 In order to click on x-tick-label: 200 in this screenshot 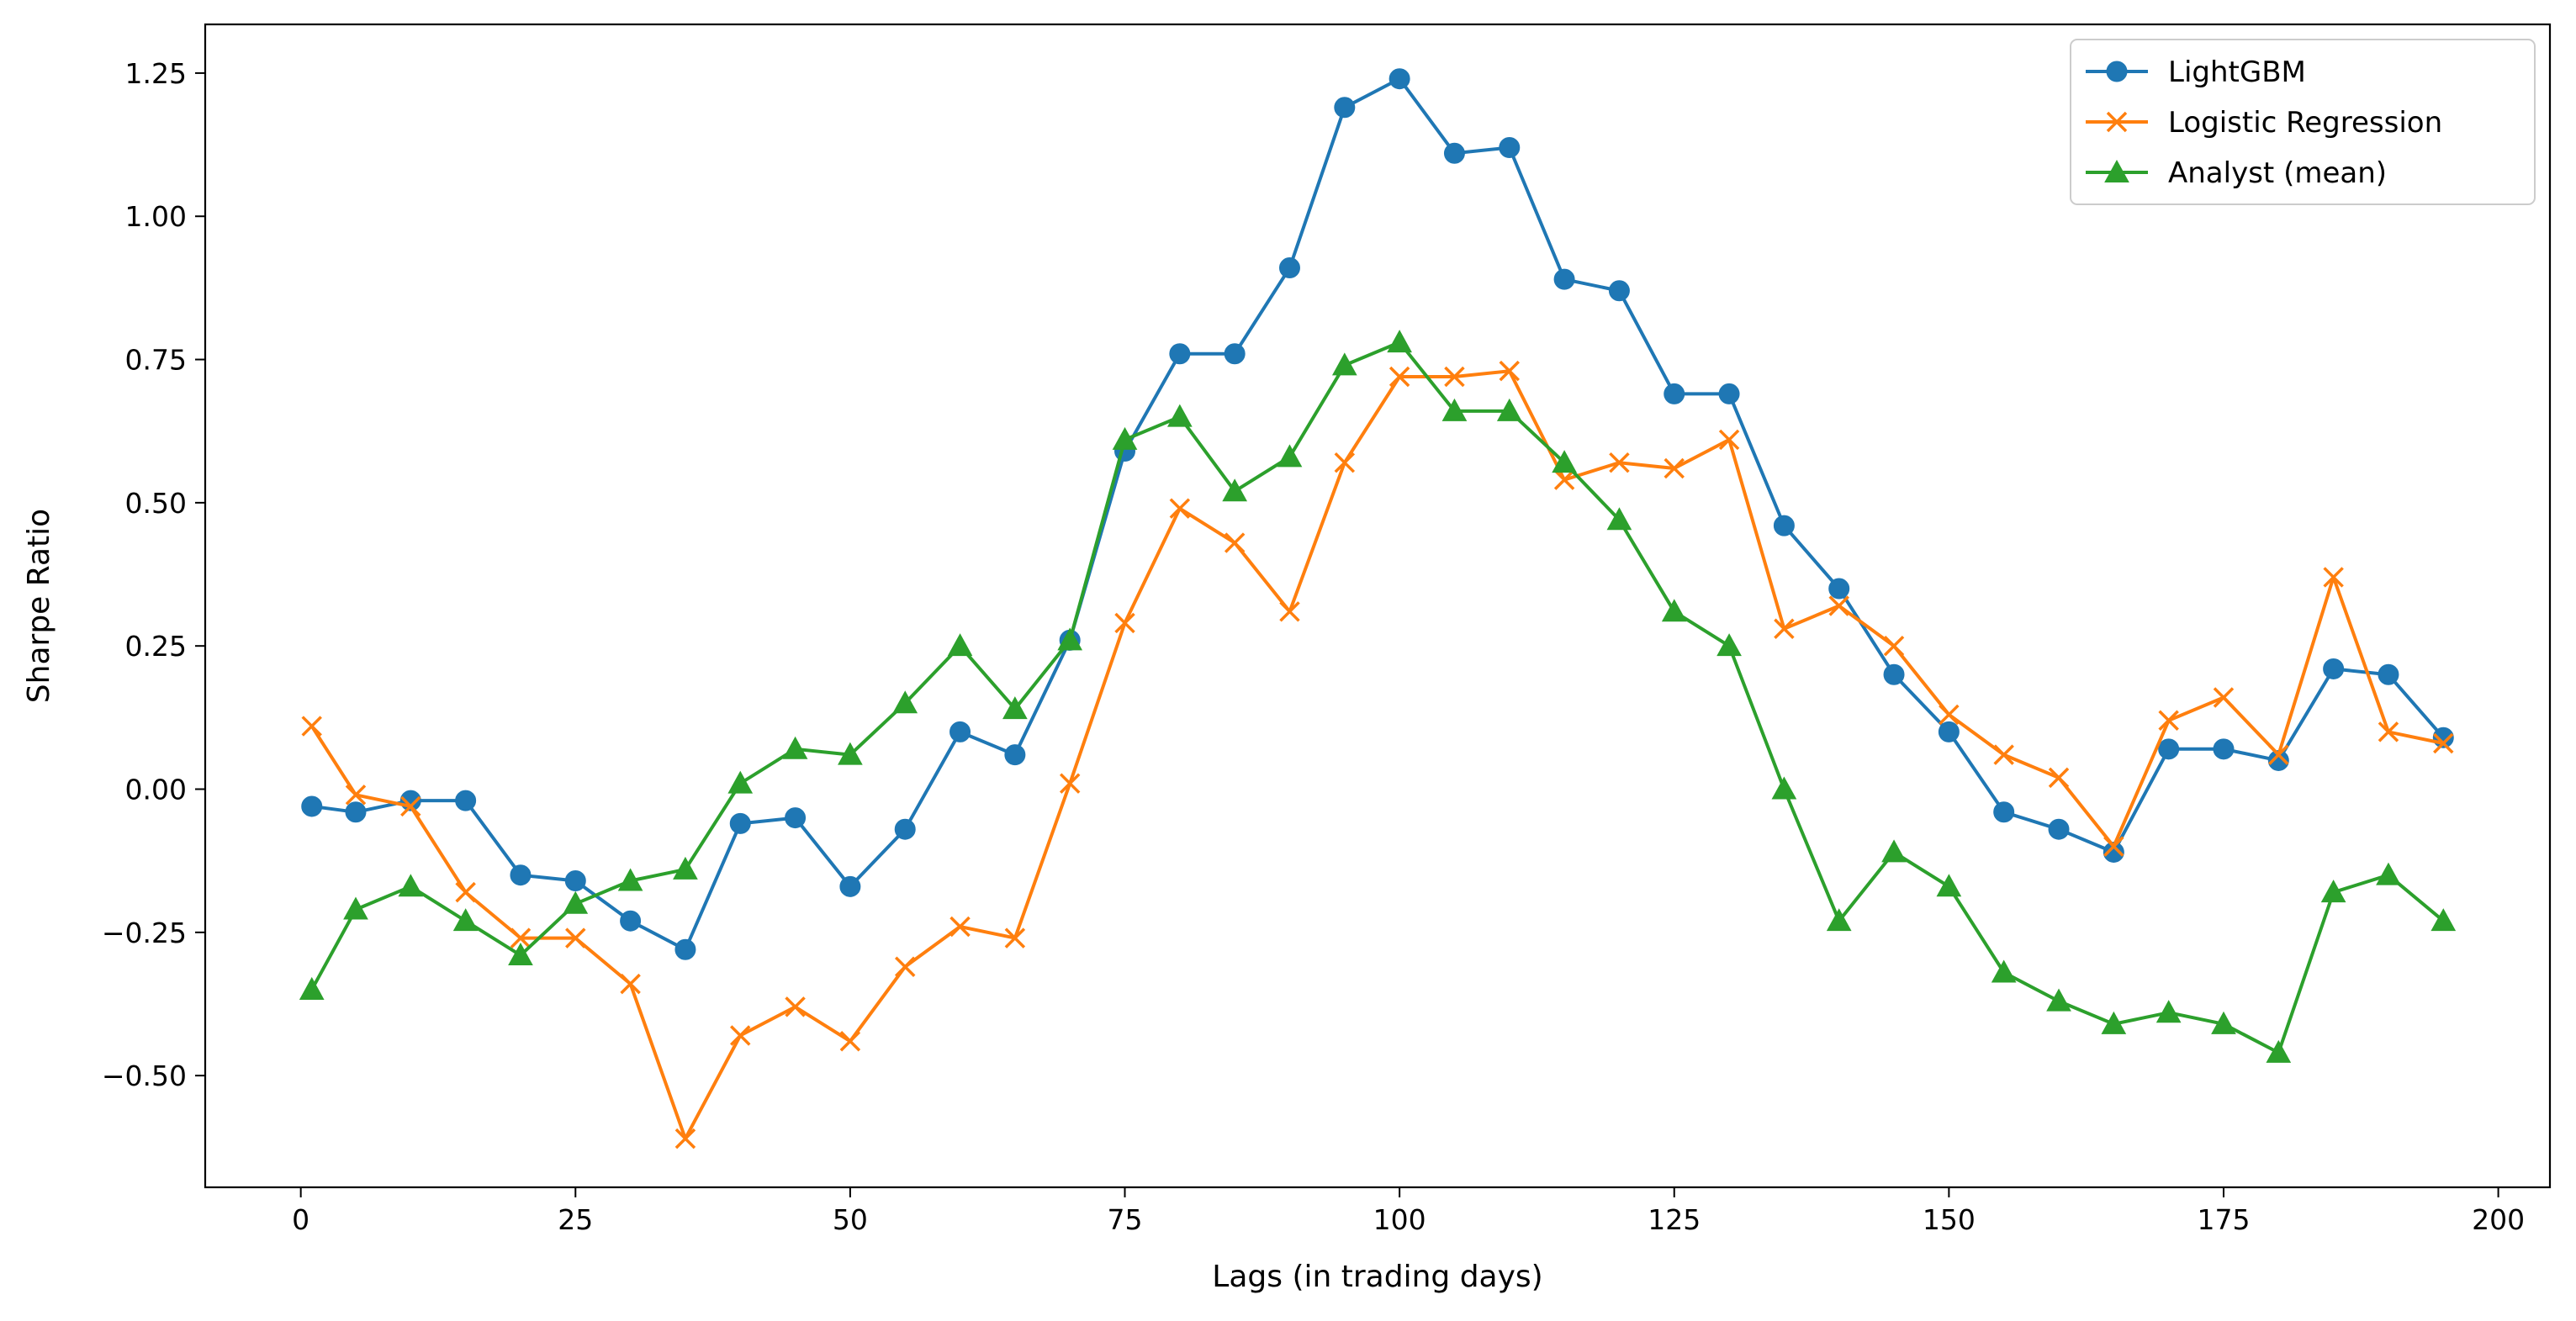, I will do `click(2498, 1219)`.